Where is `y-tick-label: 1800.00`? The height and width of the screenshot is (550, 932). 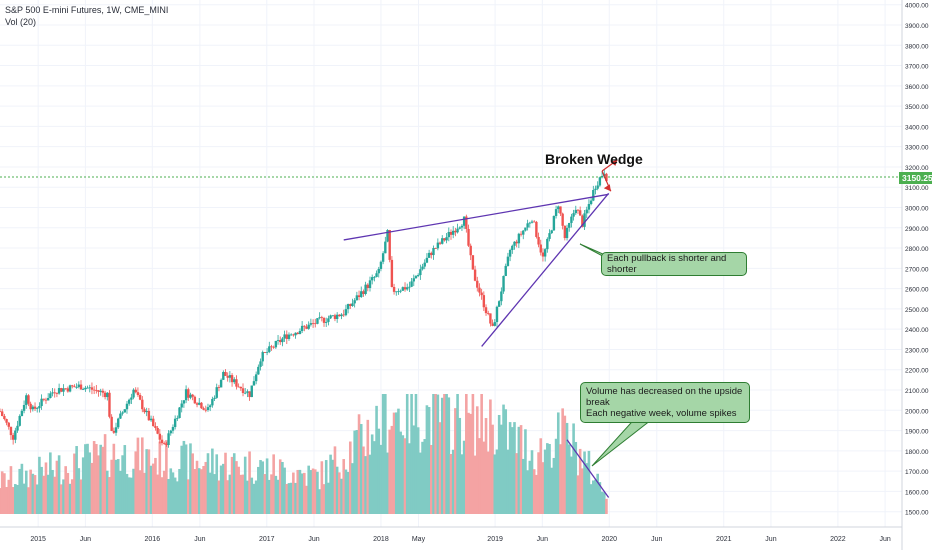
y-tick-label: 1800.00 is located at coordinates (917, 452).